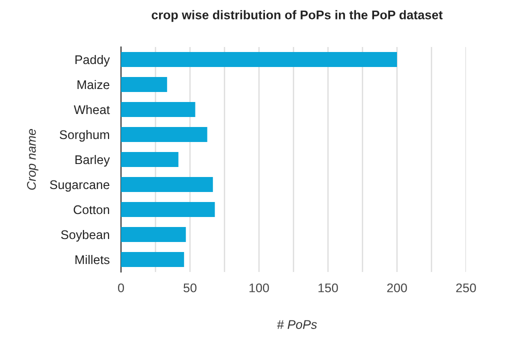 This screenshot has width=525, height=341. Describe the element at coordinates (190, 287) in the screenshot. I see `x-tick-label: 50` at that location.